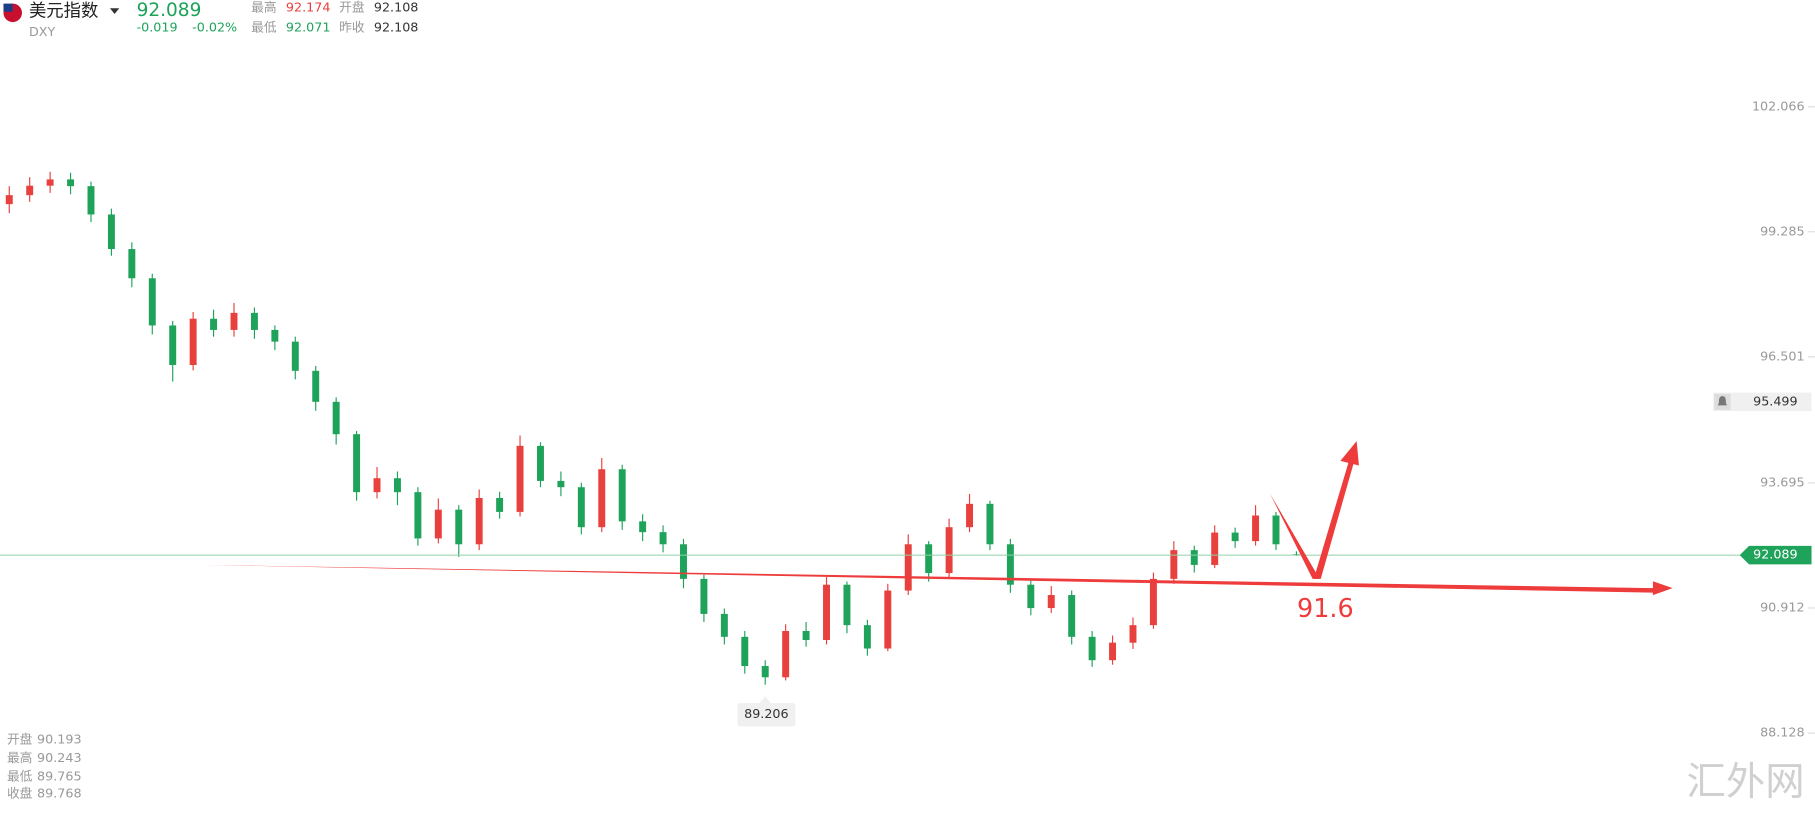 This screenshot has width=1815, height=814. What do you see at coordinates (59, 794) in the screenshot?
I see `readout-value: 89.768` at bounding box center [59, 794].